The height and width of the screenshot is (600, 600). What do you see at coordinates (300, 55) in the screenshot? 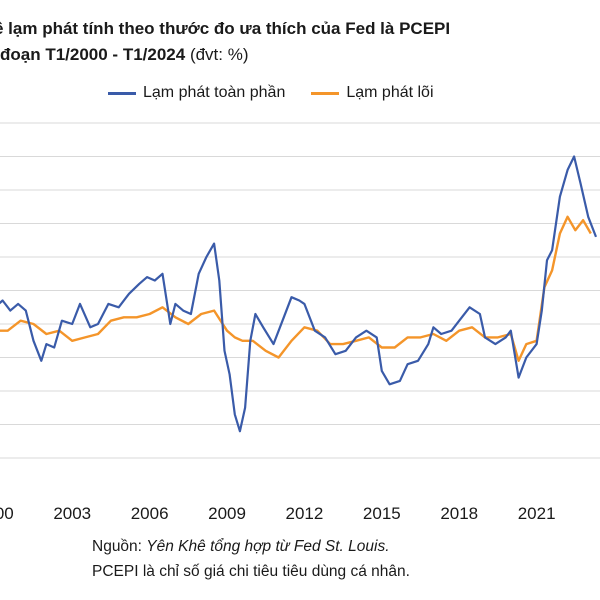
I see `title-line-2: đoạn T1/2000 - T1/2024 (đvt: %)` at bounding box center [300, 55].